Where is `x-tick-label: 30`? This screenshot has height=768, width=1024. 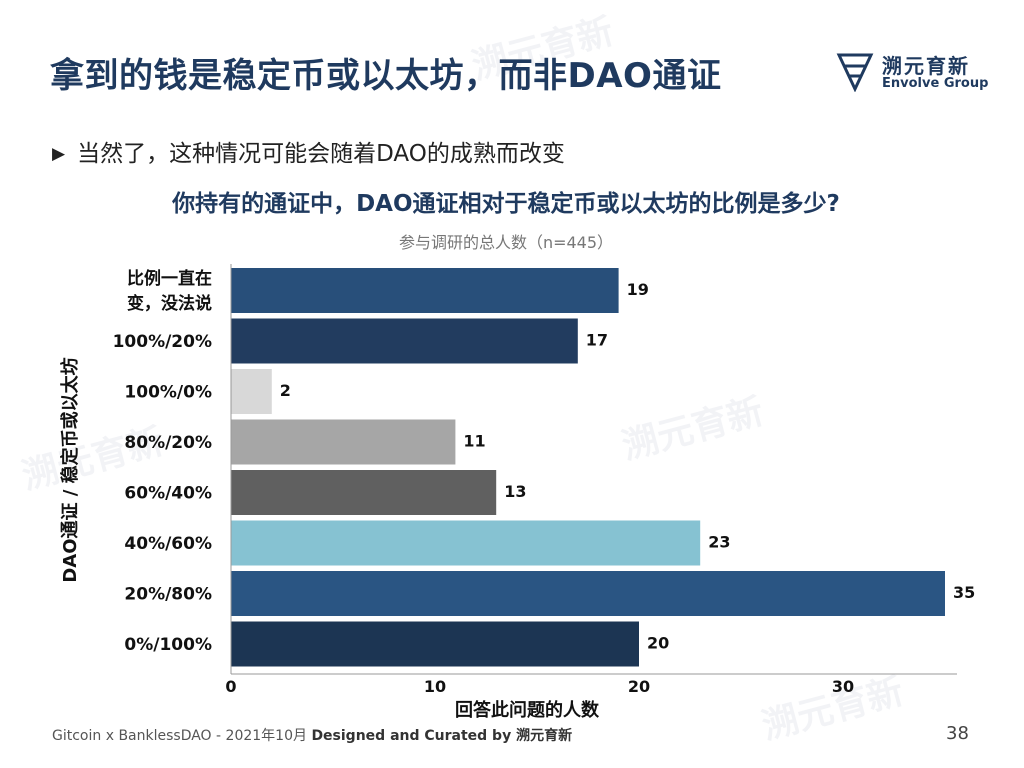 x-tick-label: 30 is located at coordinates (843, 686).